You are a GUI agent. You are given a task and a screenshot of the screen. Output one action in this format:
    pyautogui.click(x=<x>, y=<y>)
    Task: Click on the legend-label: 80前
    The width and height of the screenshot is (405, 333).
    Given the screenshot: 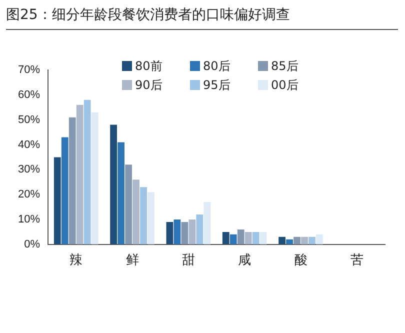 What is the action you would take?
    pyautogui.click(x=149, y=66)
    